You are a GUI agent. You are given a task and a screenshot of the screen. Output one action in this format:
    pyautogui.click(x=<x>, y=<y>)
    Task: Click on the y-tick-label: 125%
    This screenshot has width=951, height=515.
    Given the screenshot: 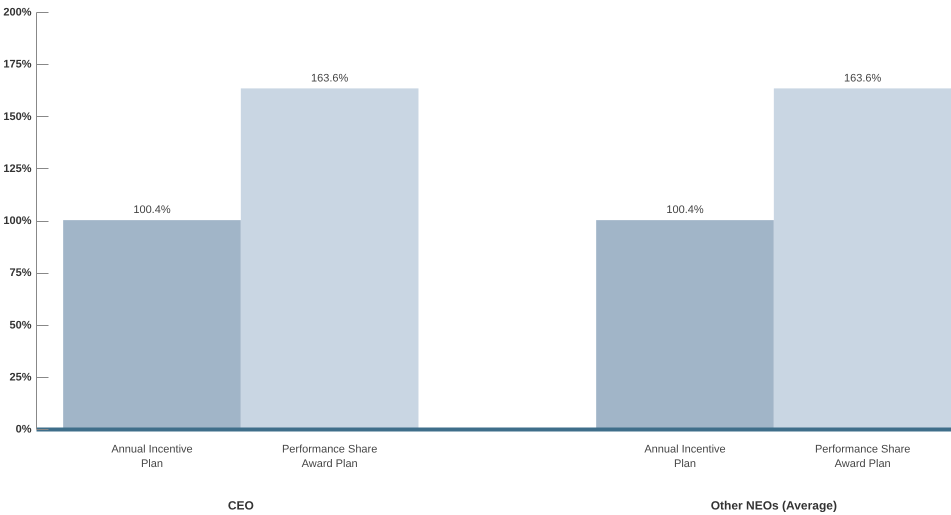 What is the action you would take?
    pyautogui.click(x=17, y=168)
    